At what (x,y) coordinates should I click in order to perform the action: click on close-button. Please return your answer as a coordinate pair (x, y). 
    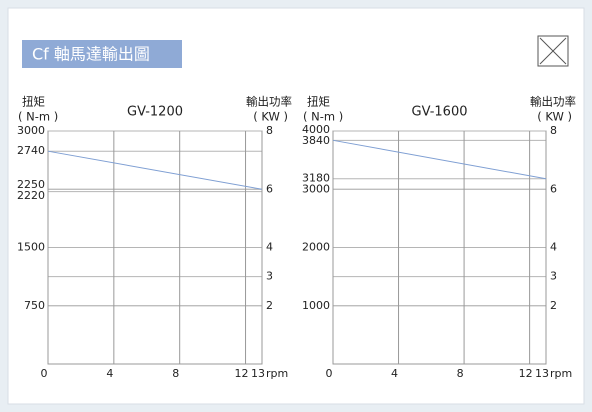
    Looking at the image, I should click on (553, 51).